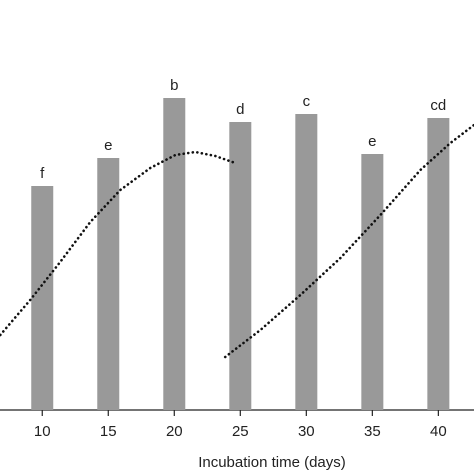 Image resolution: width=474 pixels, height=474 pixels. What do you see at coordinates (307, 101) in the screenshot?
I see `bar-annotation: c` at bounding box center [307, 101].